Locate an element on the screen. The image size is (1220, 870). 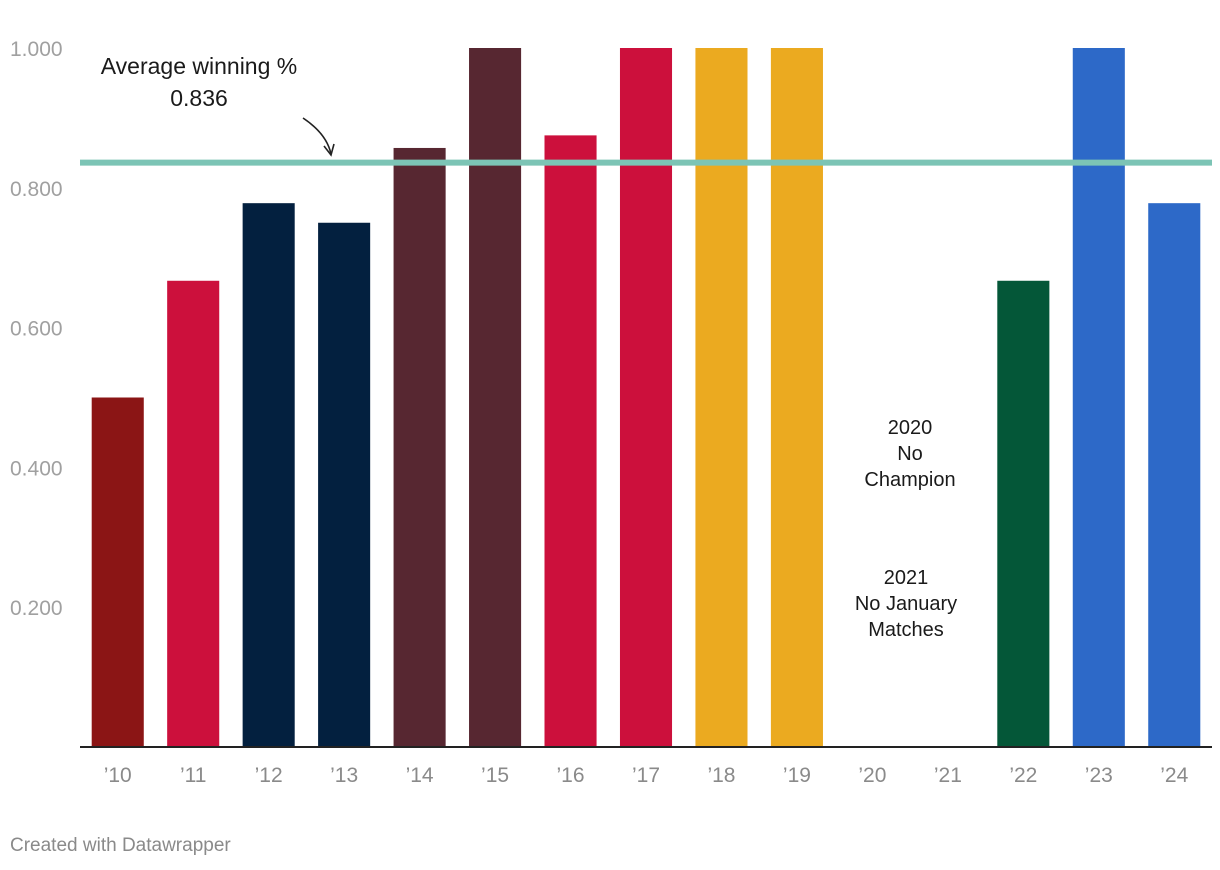
x-tick-label: ’23 is located at coordinates (1099, 775).